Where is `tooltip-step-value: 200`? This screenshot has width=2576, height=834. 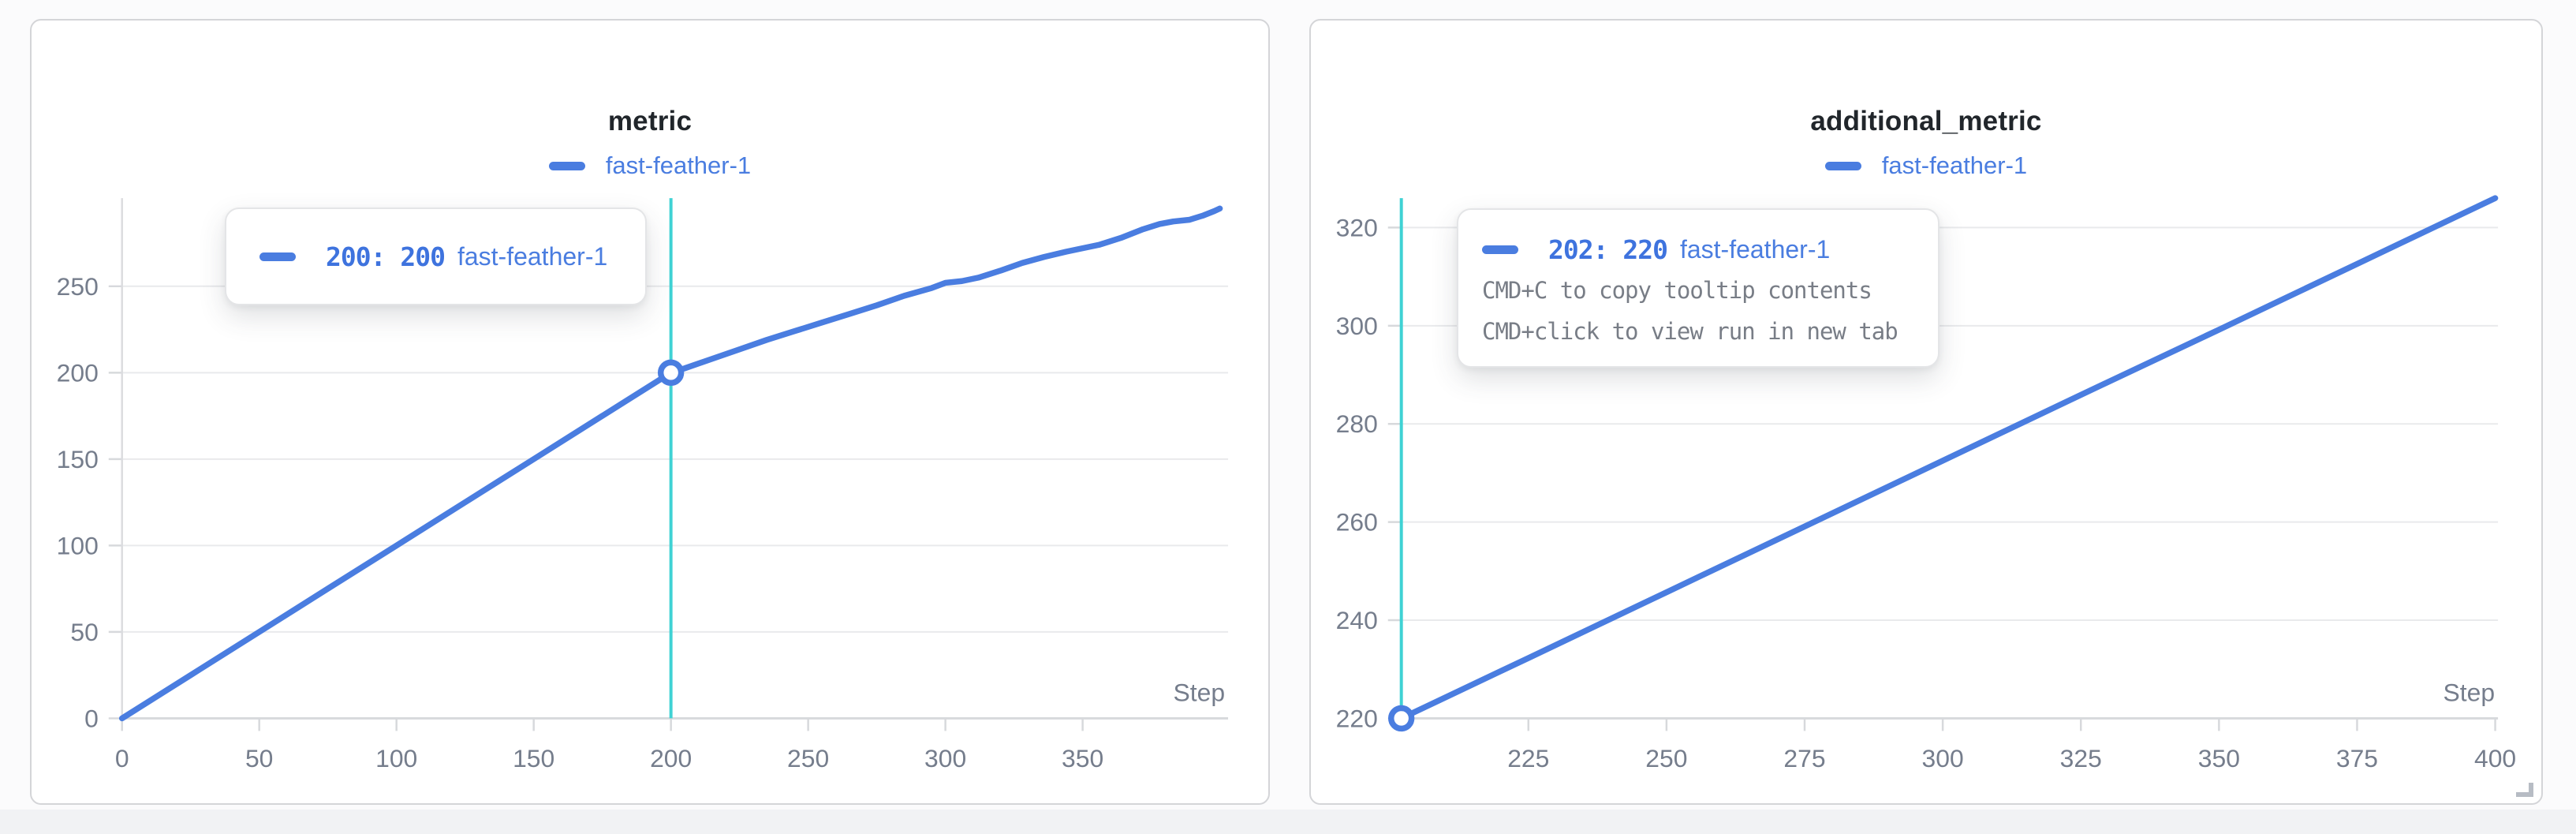 tooltip-step-value: 200 is located at coordinates (386, 256).